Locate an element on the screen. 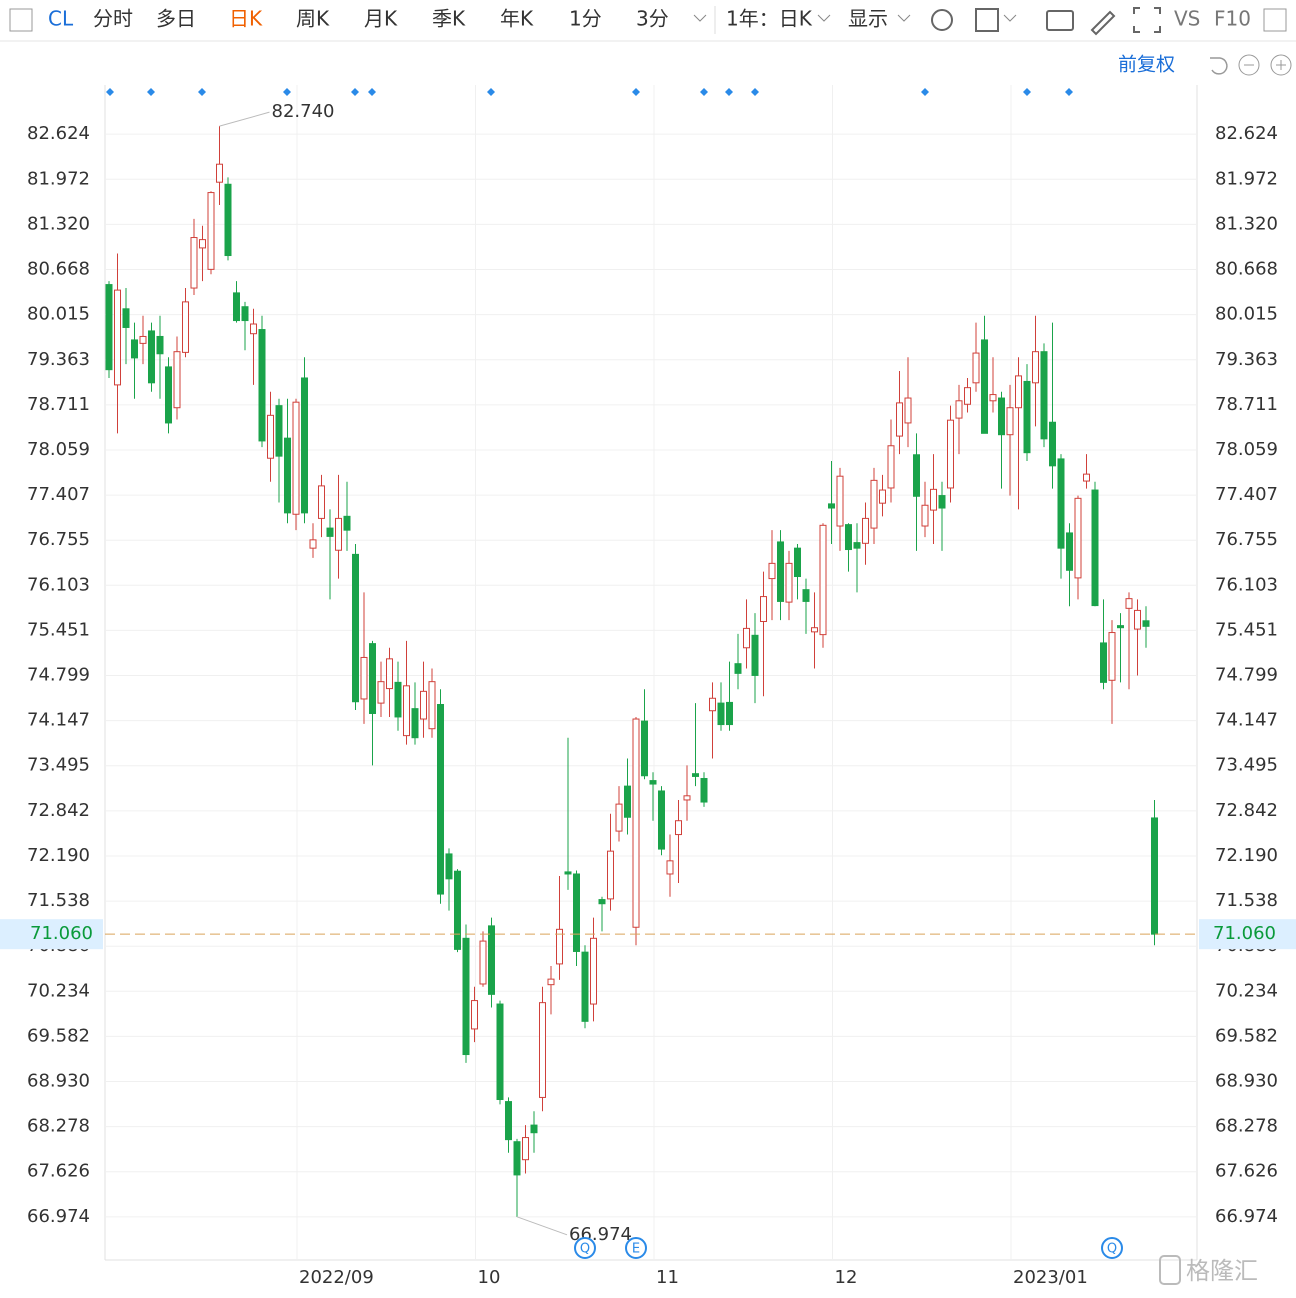 The width and height of the screenshot is (1296, 1298). tab: 日K is located at coordinates (246, 19).